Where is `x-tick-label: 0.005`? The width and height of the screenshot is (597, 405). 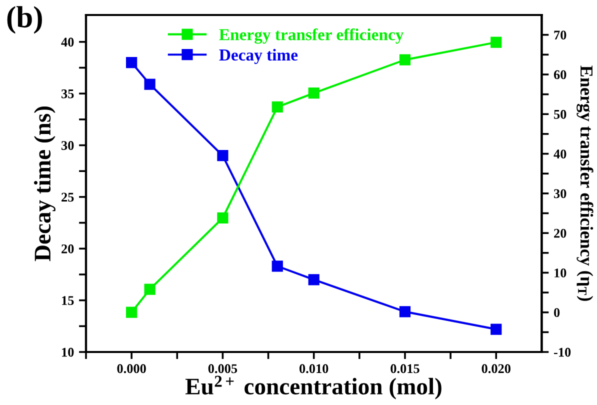 x-tick-label: 0.005 is located at coordinates (223, 369).